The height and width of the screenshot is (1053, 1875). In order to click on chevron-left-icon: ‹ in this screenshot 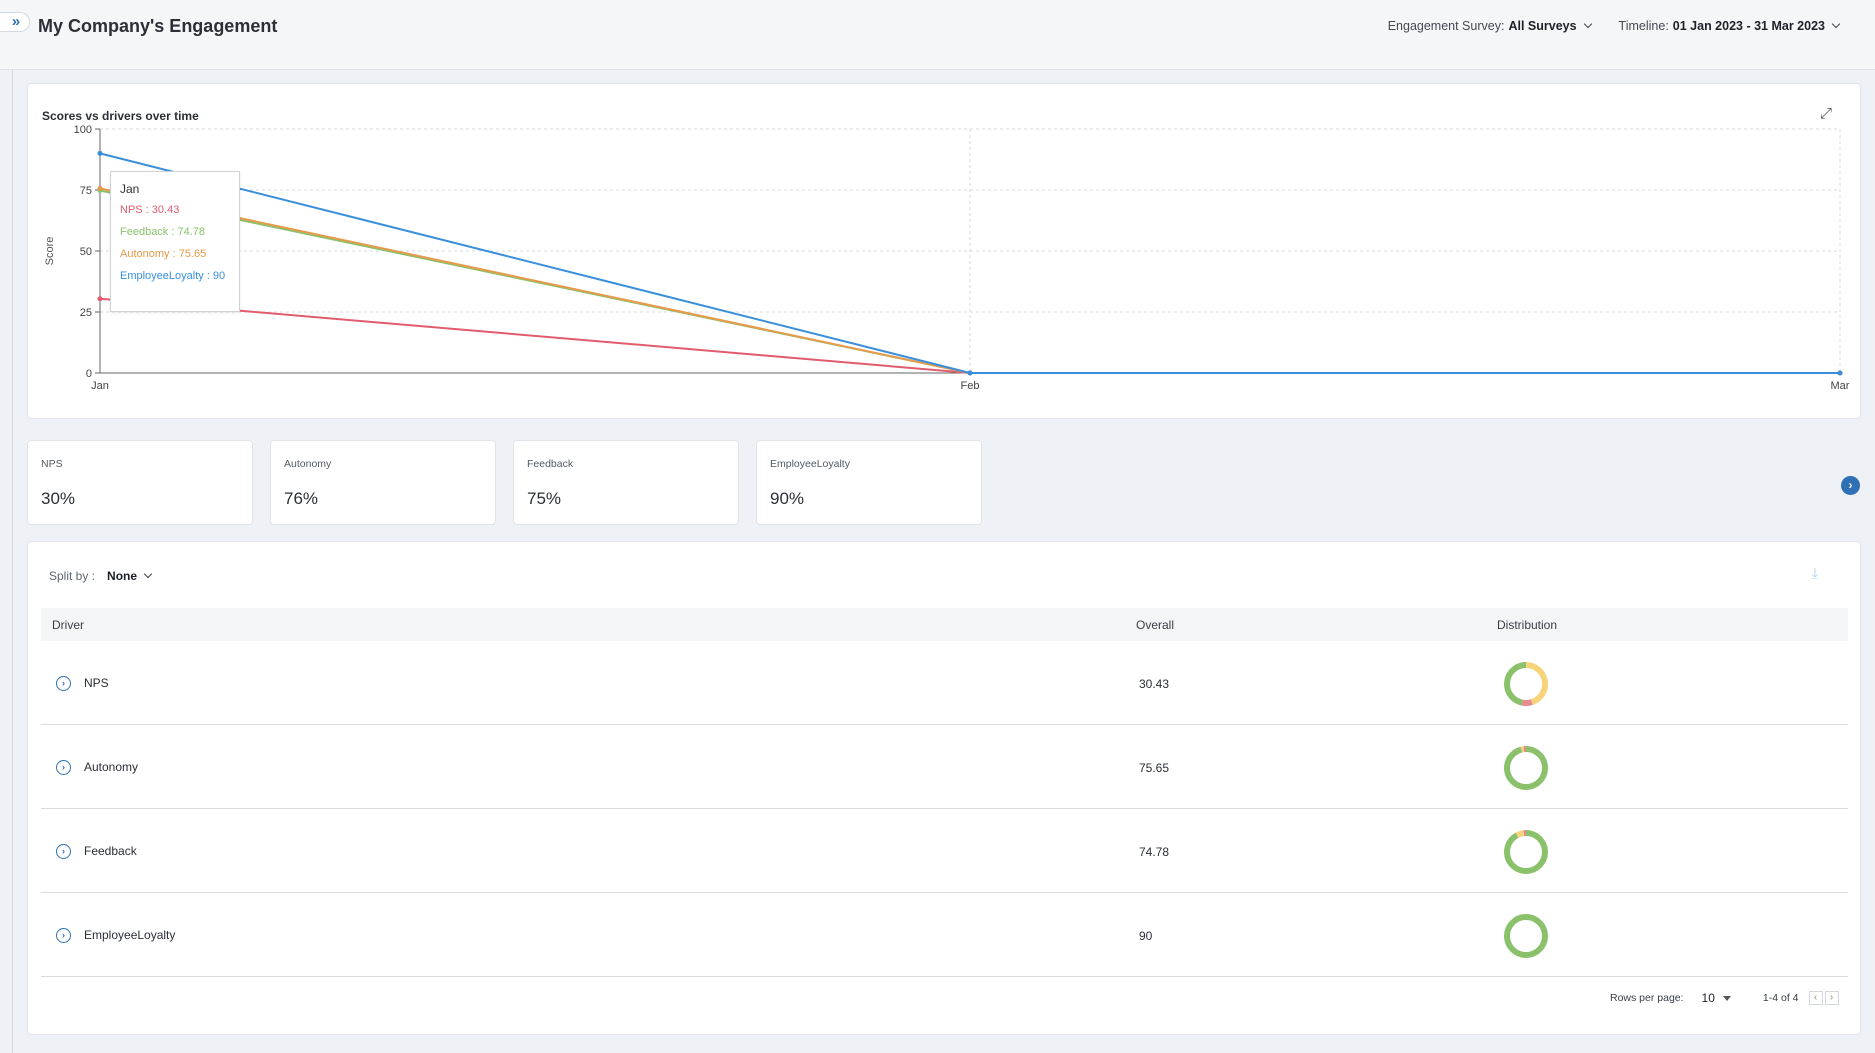, I will do `click(1815, 998)`.